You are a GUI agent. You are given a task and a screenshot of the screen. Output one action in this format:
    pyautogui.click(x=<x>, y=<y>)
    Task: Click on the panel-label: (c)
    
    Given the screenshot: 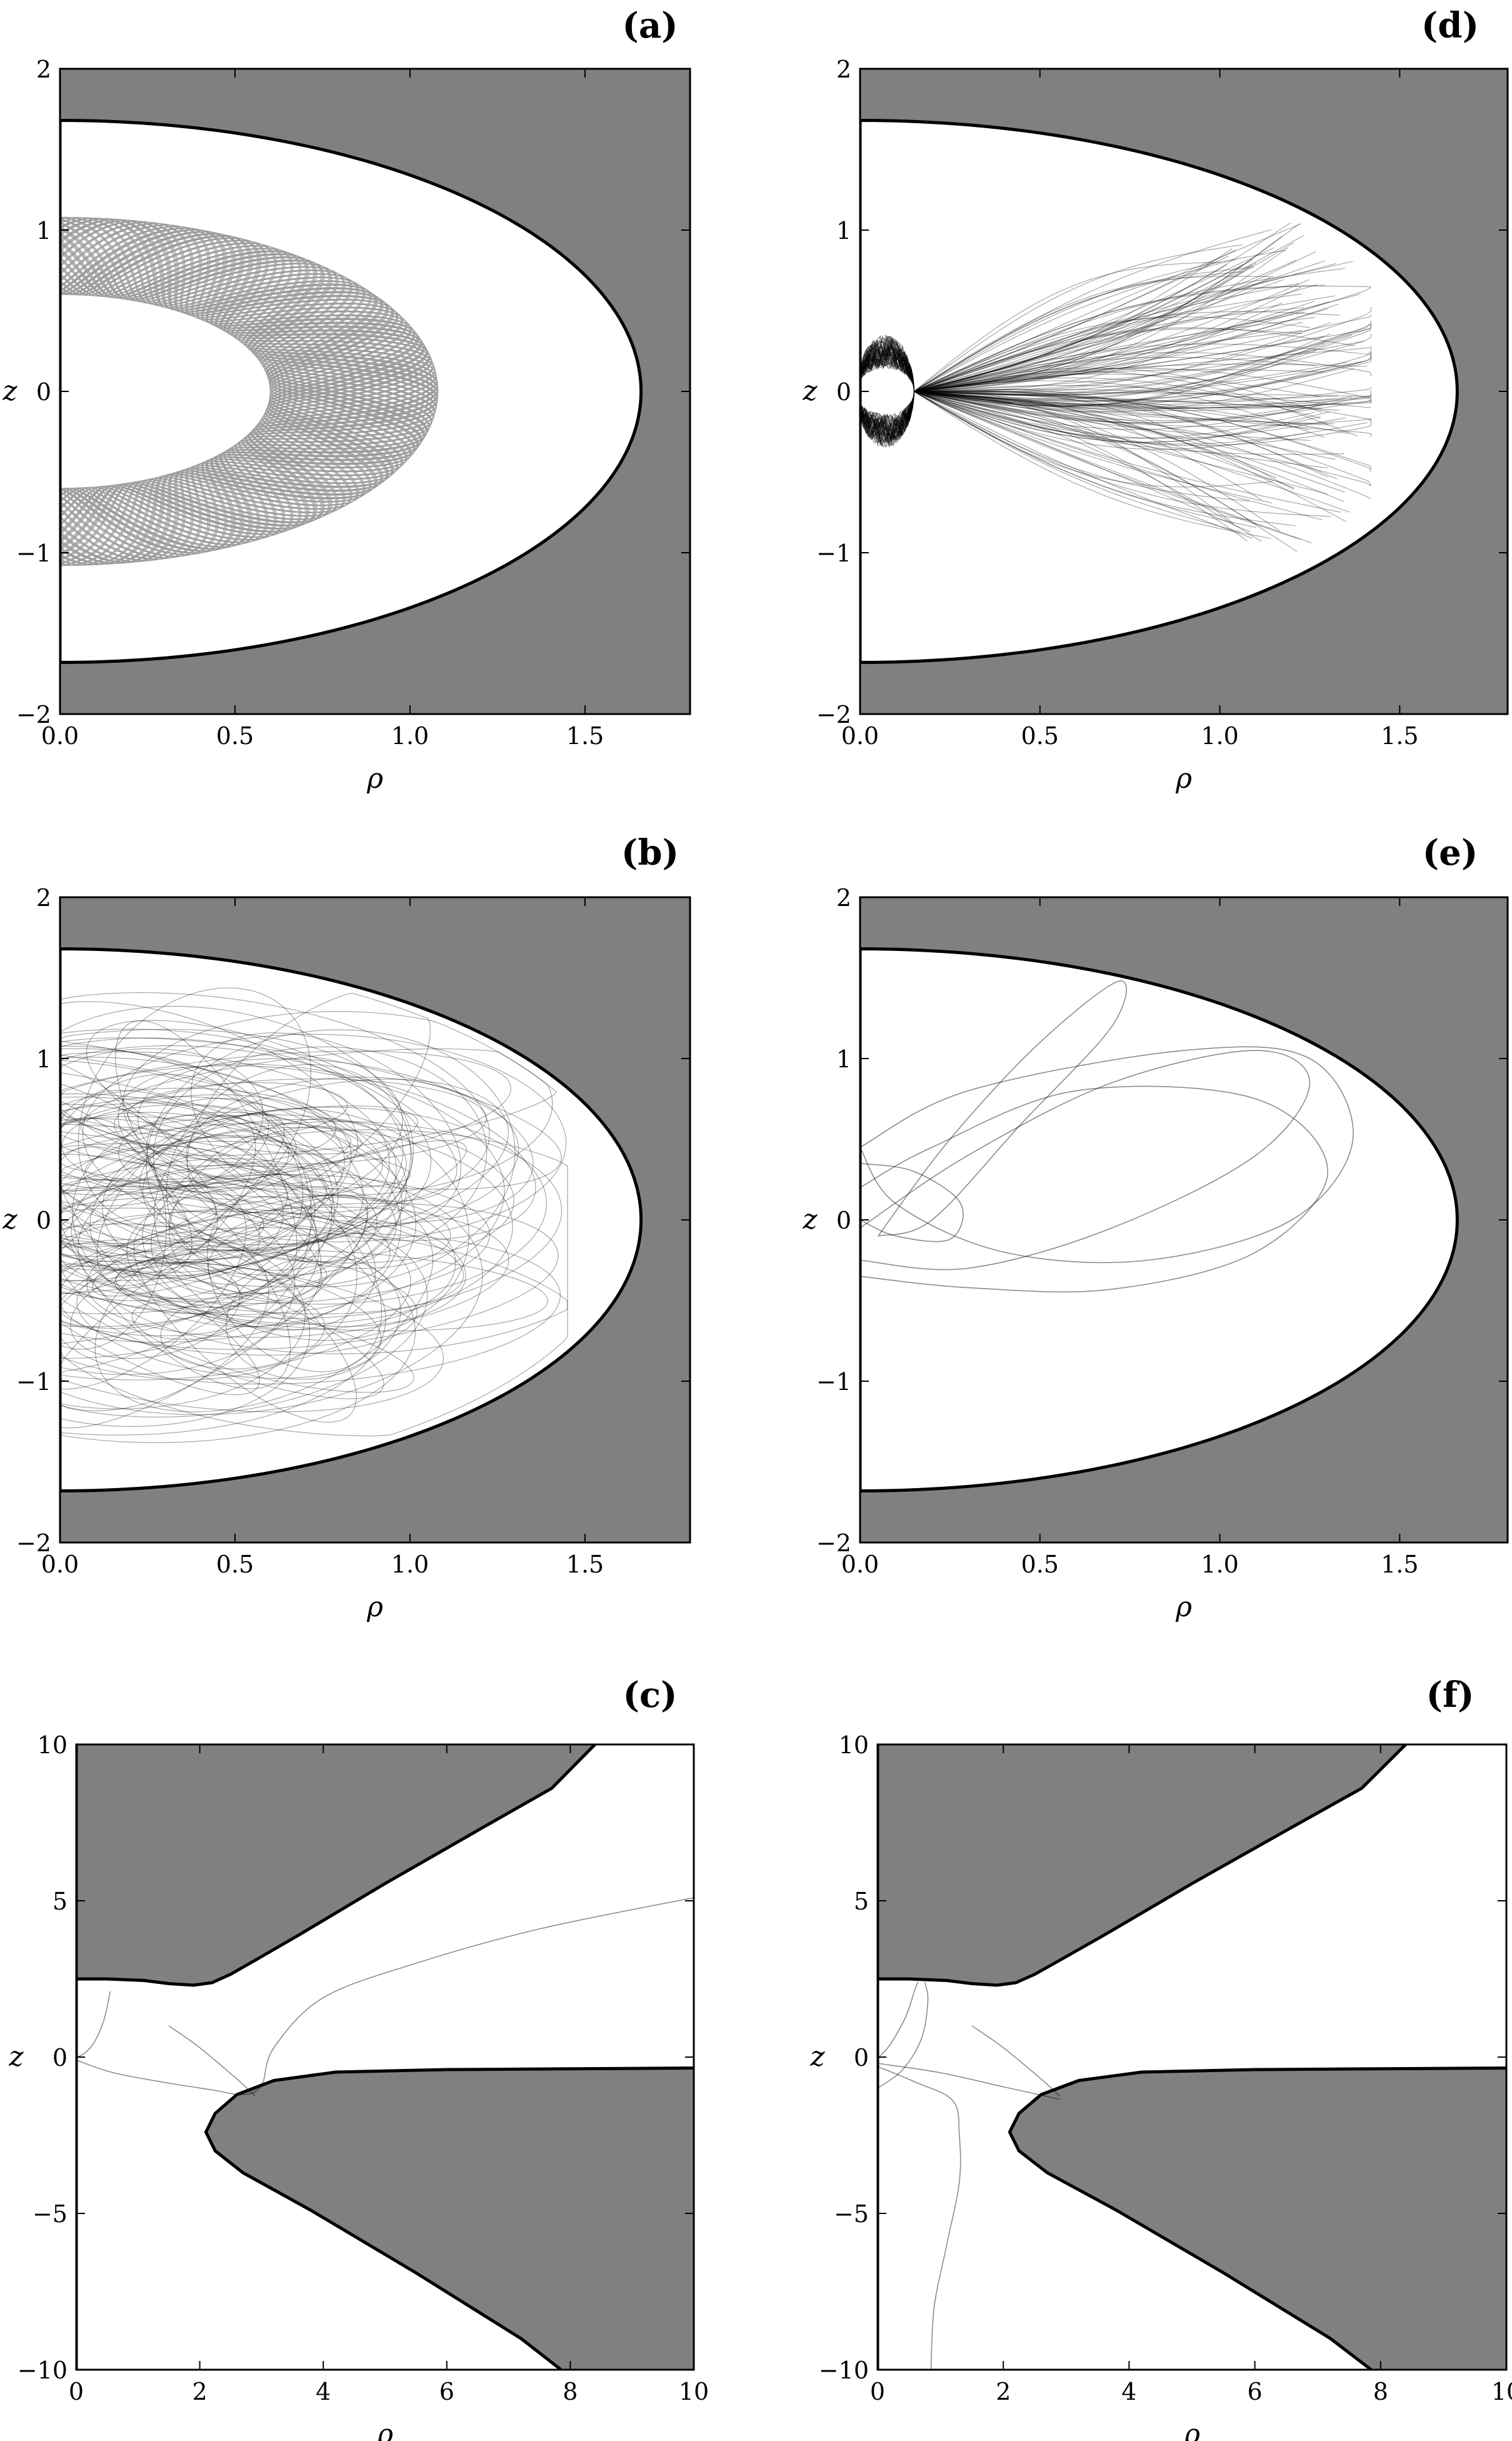 What is the action you would take?
    pyautogui.click(x=650, y=1695)
    